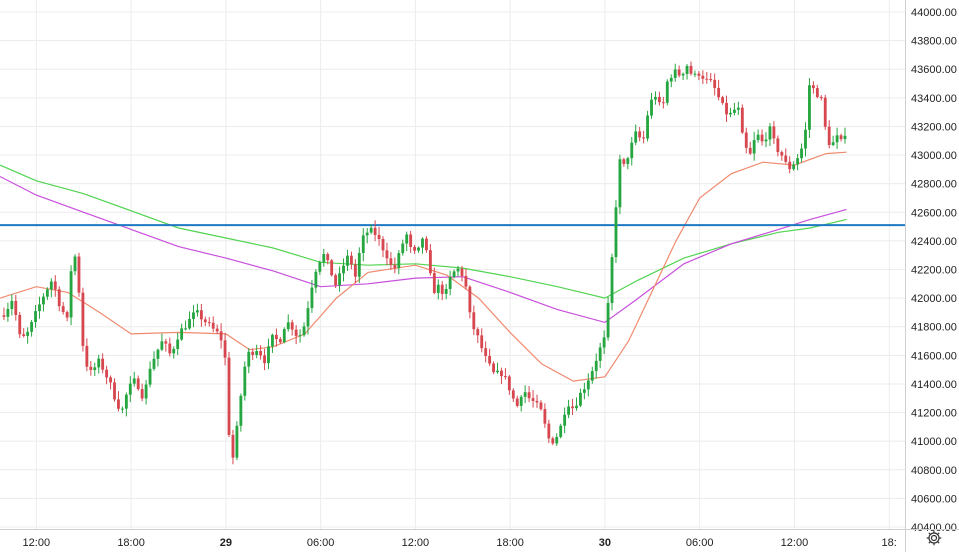 The height and width of the screenshot is (552, 959). I want to click on gear-icon, so click(934, 538).